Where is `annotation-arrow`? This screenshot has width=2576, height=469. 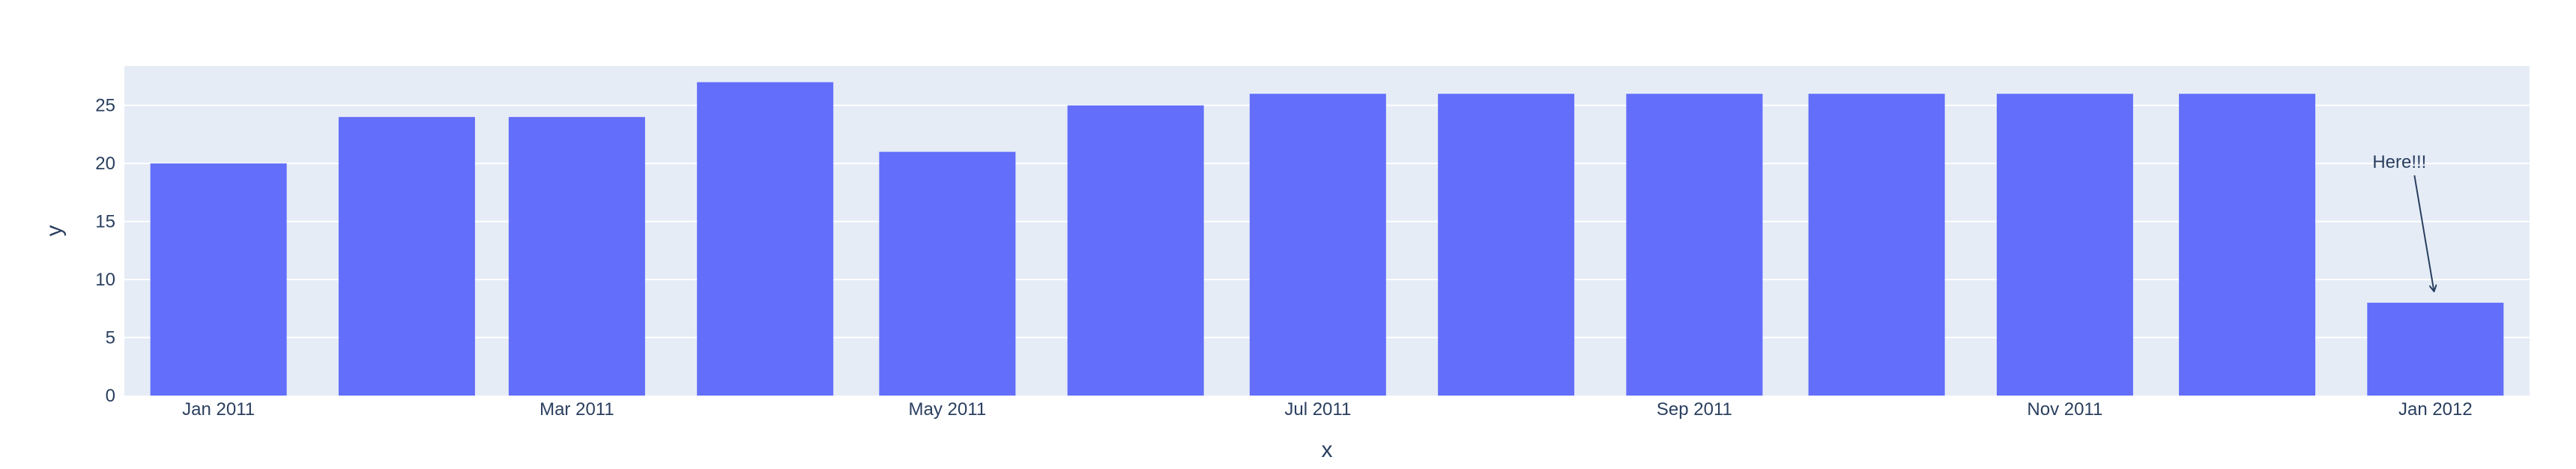 annotation-arrow is located at coordinates (2423, 233).